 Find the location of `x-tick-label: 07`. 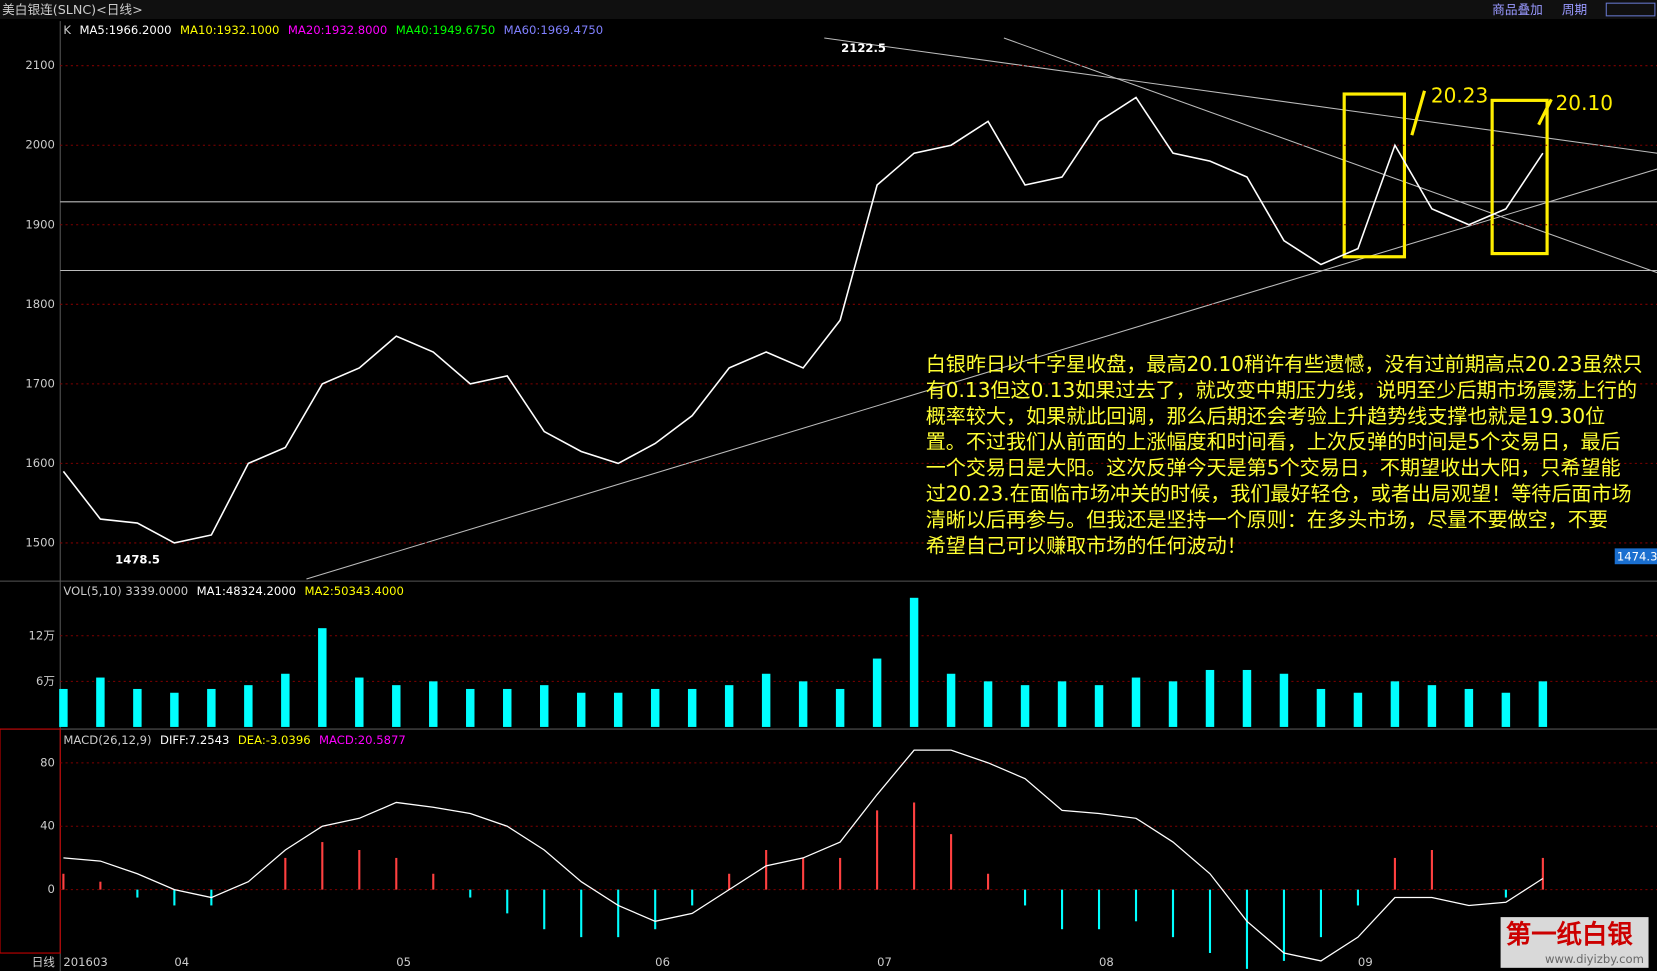

x-tick-label: 07 is located at coordinates (884, 962).